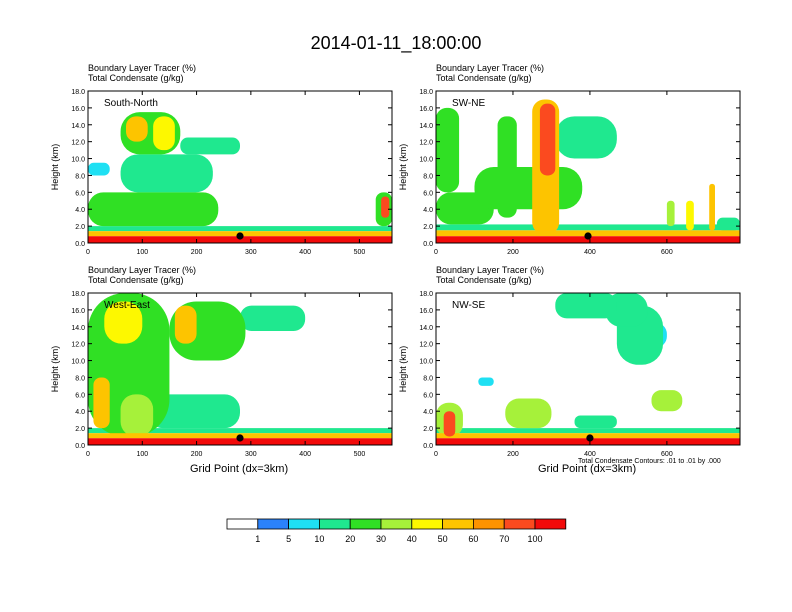 The image size is (792, 612). I want to click on colorbar-label: 60, so click(473, 539).